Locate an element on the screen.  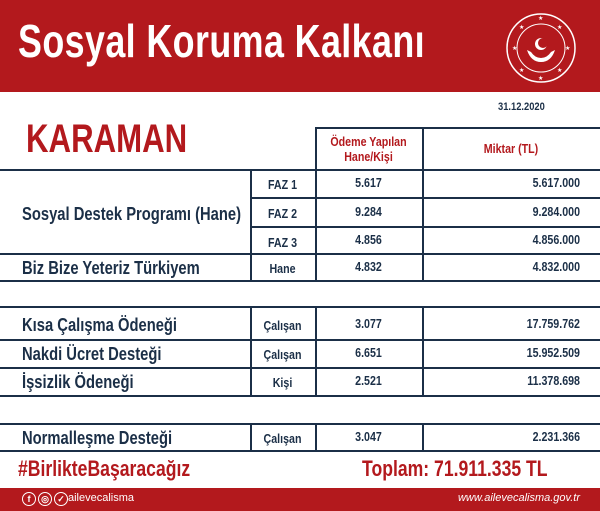
count-cell: 5.617 is located at coordinates (368, 182).